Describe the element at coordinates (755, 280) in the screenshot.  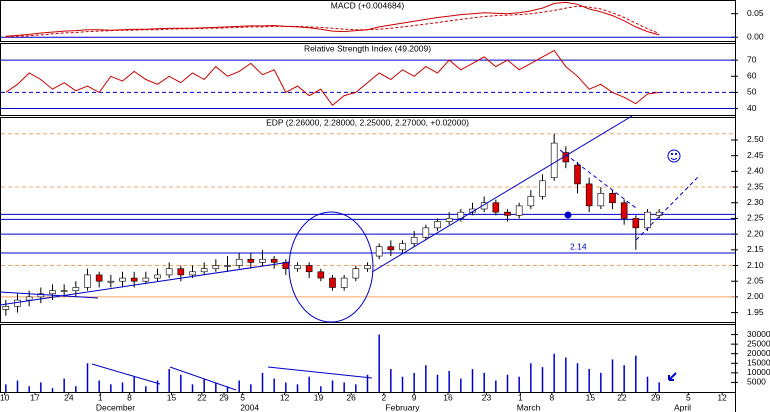
I see `y-tick-label: 2.05` at that location.